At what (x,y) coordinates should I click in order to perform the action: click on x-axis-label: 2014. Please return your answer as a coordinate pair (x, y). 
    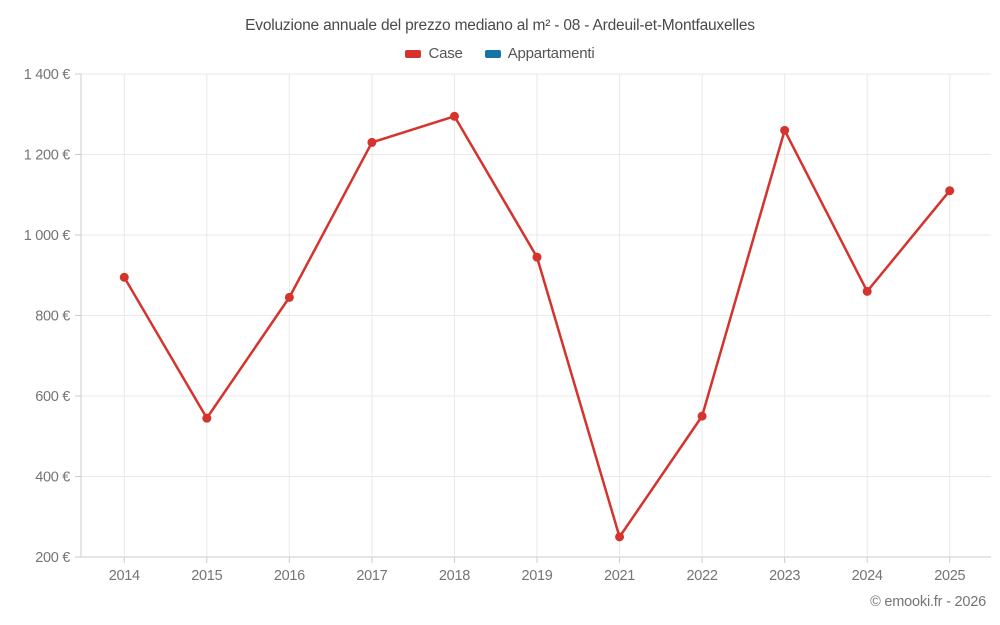
    Looking at the image, I should click on (124, 576).